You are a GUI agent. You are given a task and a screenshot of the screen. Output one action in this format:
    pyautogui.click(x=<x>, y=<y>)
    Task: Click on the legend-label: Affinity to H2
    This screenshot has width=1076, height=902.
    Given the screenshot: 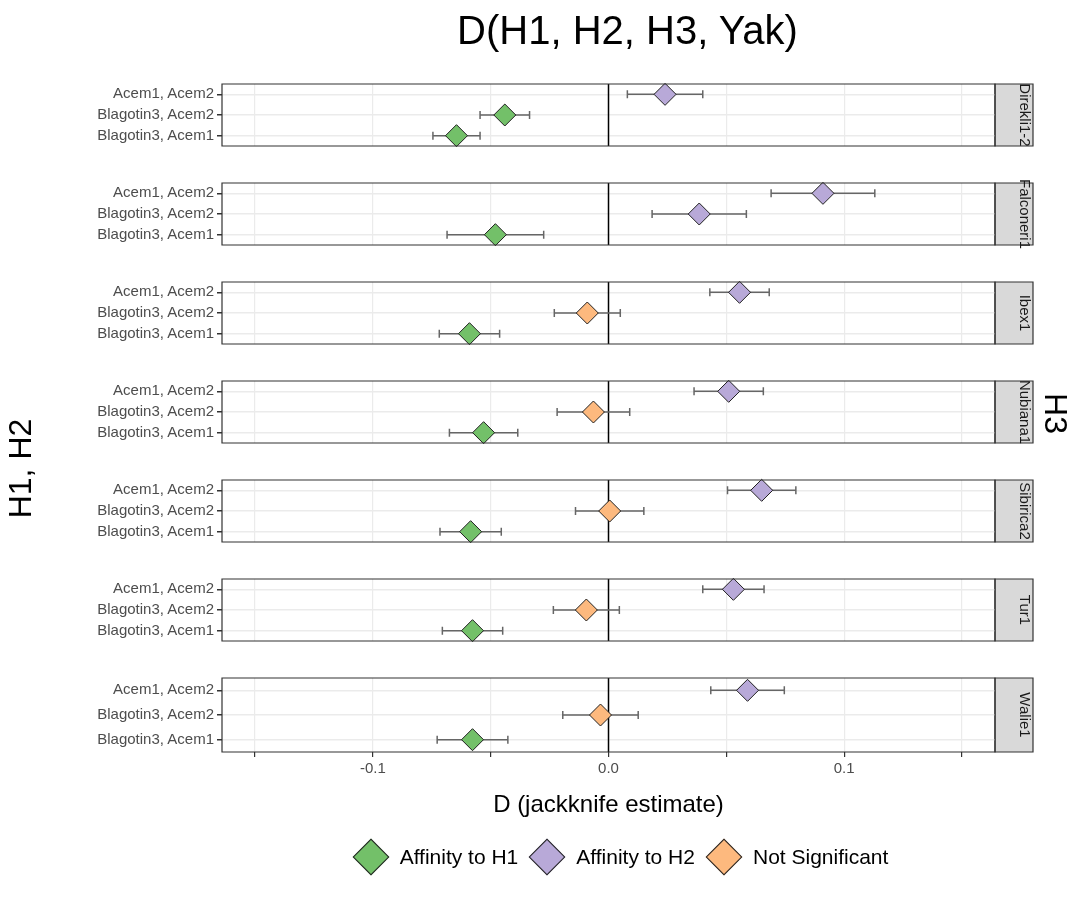 What is the action you would take?
    pyautogui.click(x=635, y=857)
    